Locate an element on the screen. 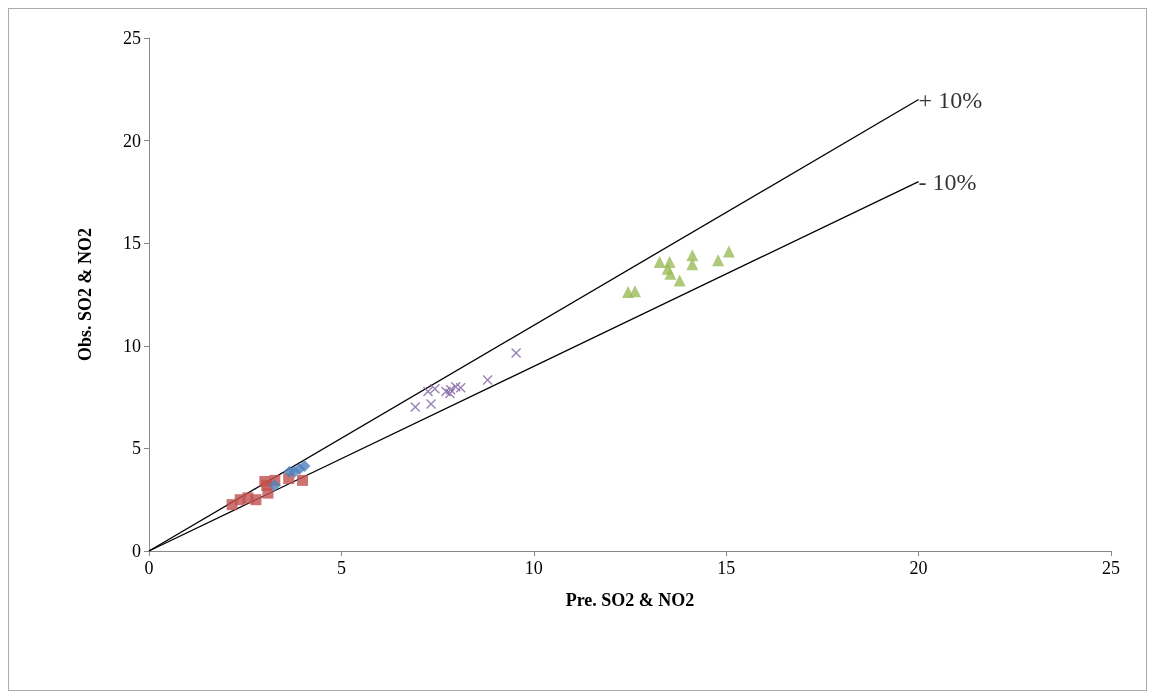 This screenshot has height=699, width=1155. x-tick-label: 5 is located at coordinates (341, 568).